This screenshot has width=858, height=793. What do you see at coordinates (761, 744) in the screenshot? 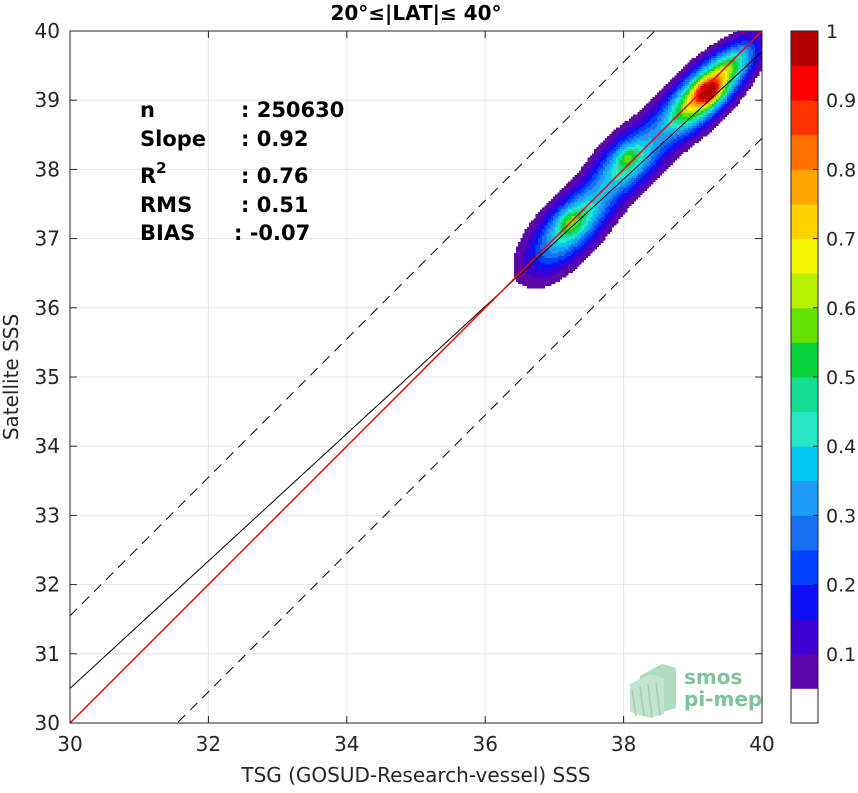
I see `x-tick-label: 40` at bounding box center [761, 744].